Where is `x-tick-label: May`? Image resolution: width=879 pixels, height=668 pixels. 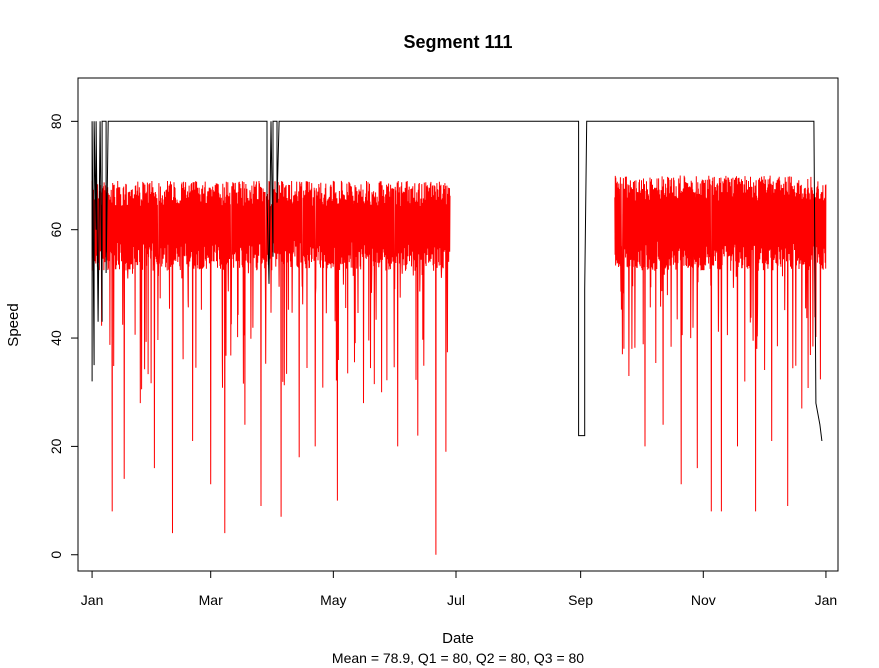 x-tick-label: May is located at coordinates (333, 600).